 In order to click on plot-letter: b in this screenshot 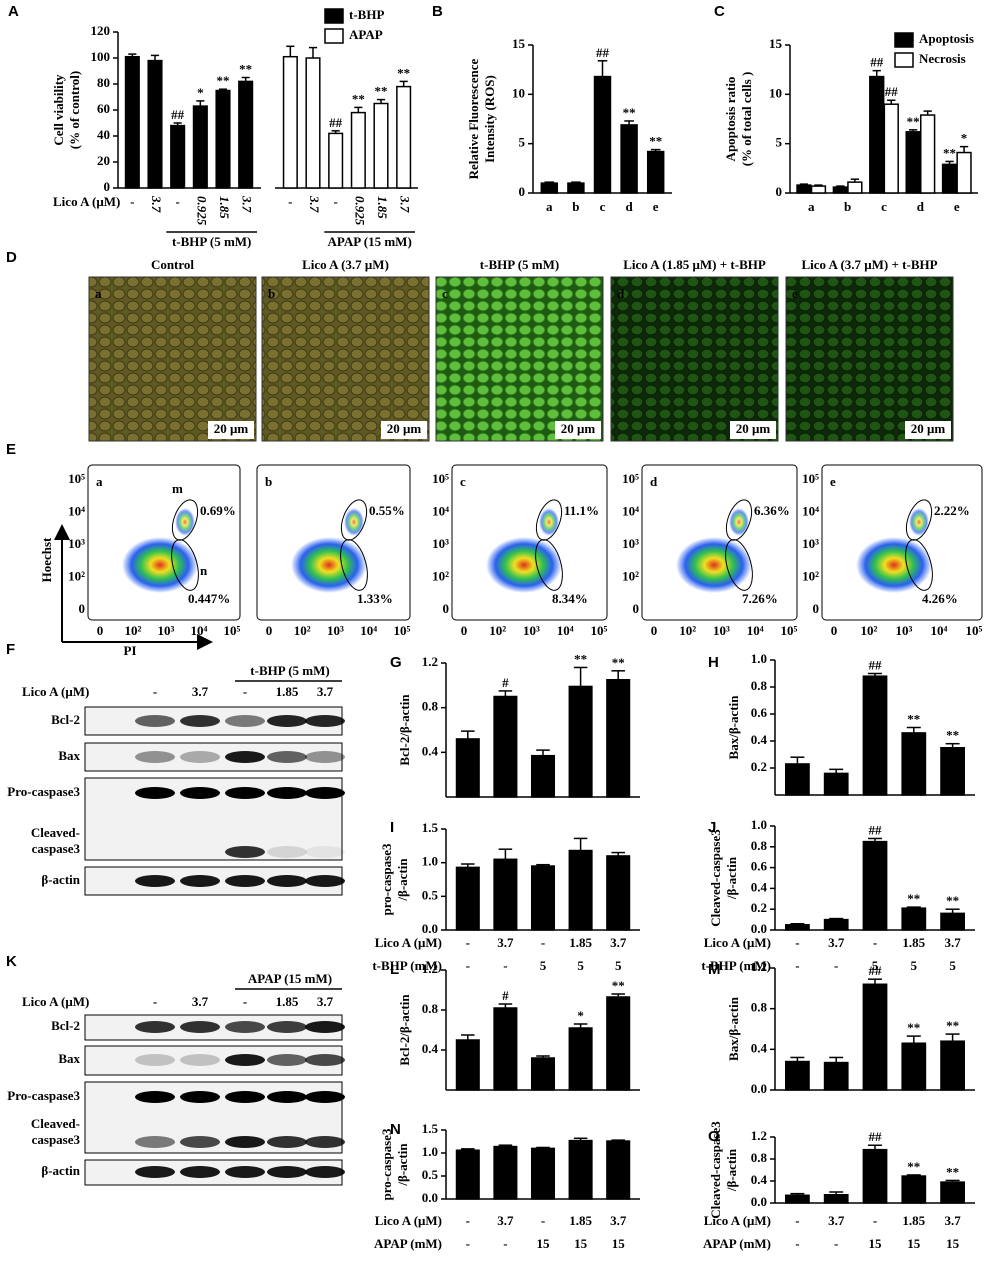, I will do `click(268, 481)`.